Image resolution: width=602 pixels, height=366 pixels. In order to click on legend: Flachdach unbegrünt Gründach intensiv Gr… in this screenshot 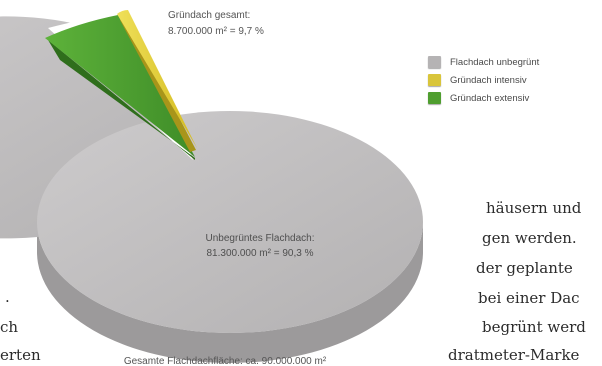, I will do `click(483, 80)`.